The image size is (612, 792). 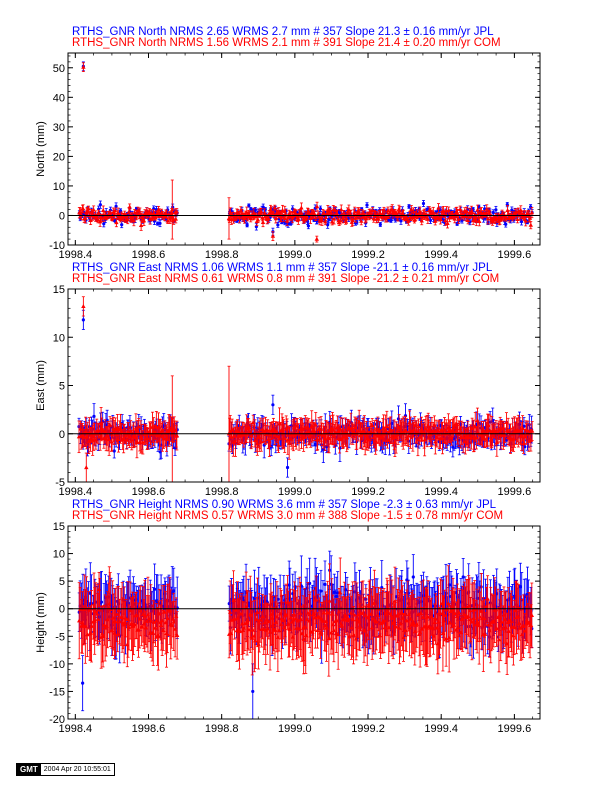 I want to click on x-tick-label: 1999.0, so click(x=295, y=255).